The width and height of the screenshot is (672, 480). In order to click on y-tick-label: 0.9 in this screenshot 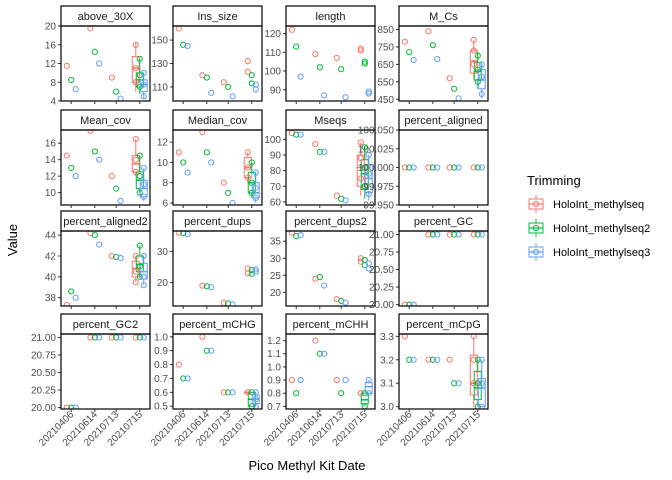, I will do `click(161, 351)`.